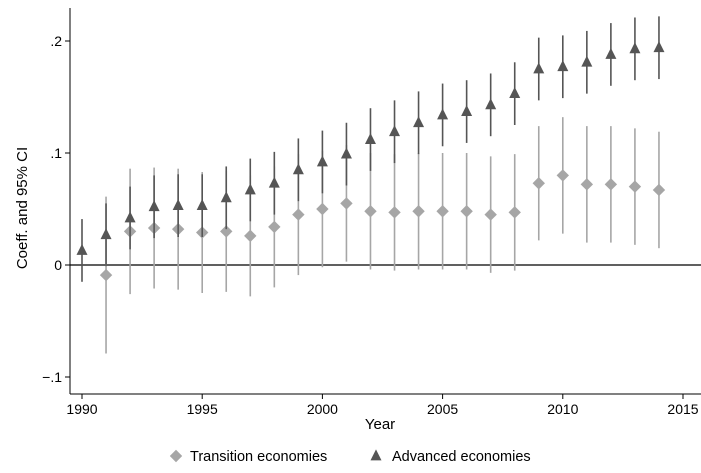  What do you see at coordinates (682, 409) in the screenshot?
I see `x-tick-label: 2015` at bounding box center [682, 409].